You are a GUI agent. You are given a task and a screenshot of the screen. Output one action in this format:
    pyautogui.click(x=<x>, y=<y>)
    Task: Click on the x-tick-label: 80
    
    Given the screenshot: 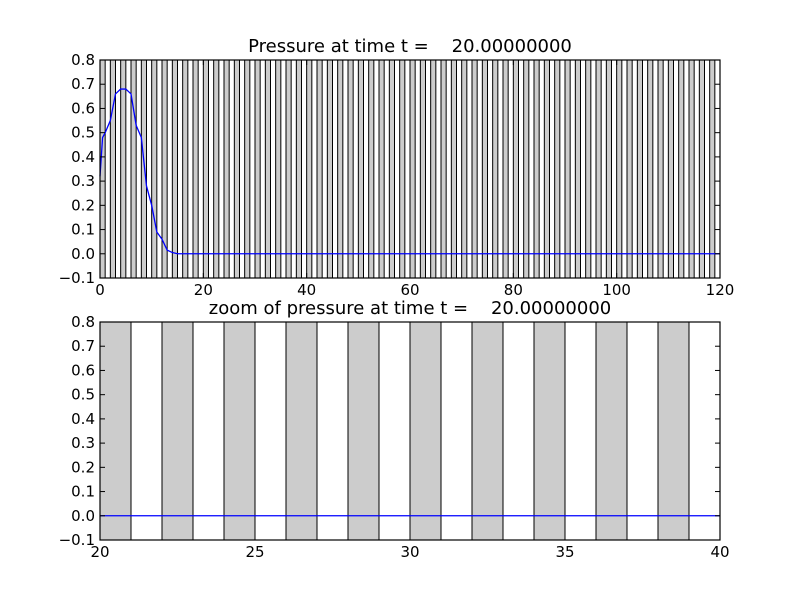 What is the action you would take?
    pyautogui.click(x=513, y=290)
    